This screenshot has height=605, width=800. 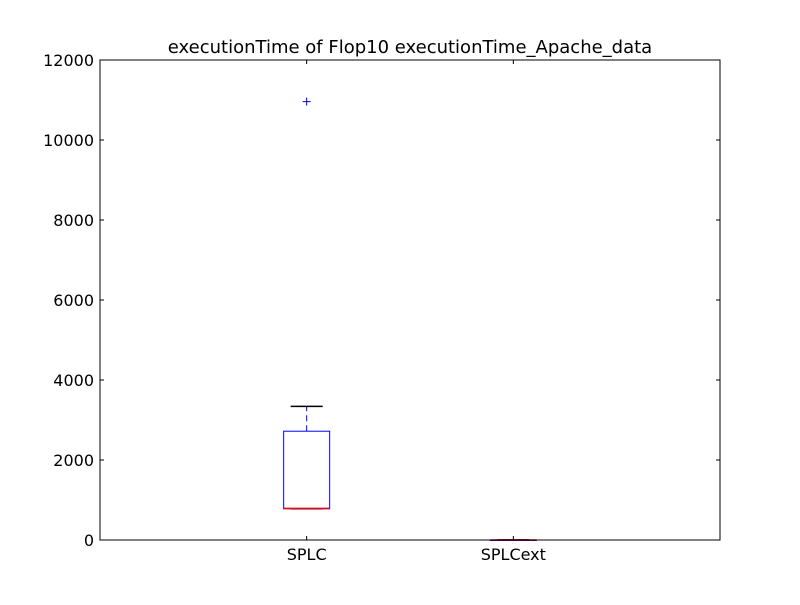 I want to click on x-tick-label: SPLC, so click(x=307, y=554).